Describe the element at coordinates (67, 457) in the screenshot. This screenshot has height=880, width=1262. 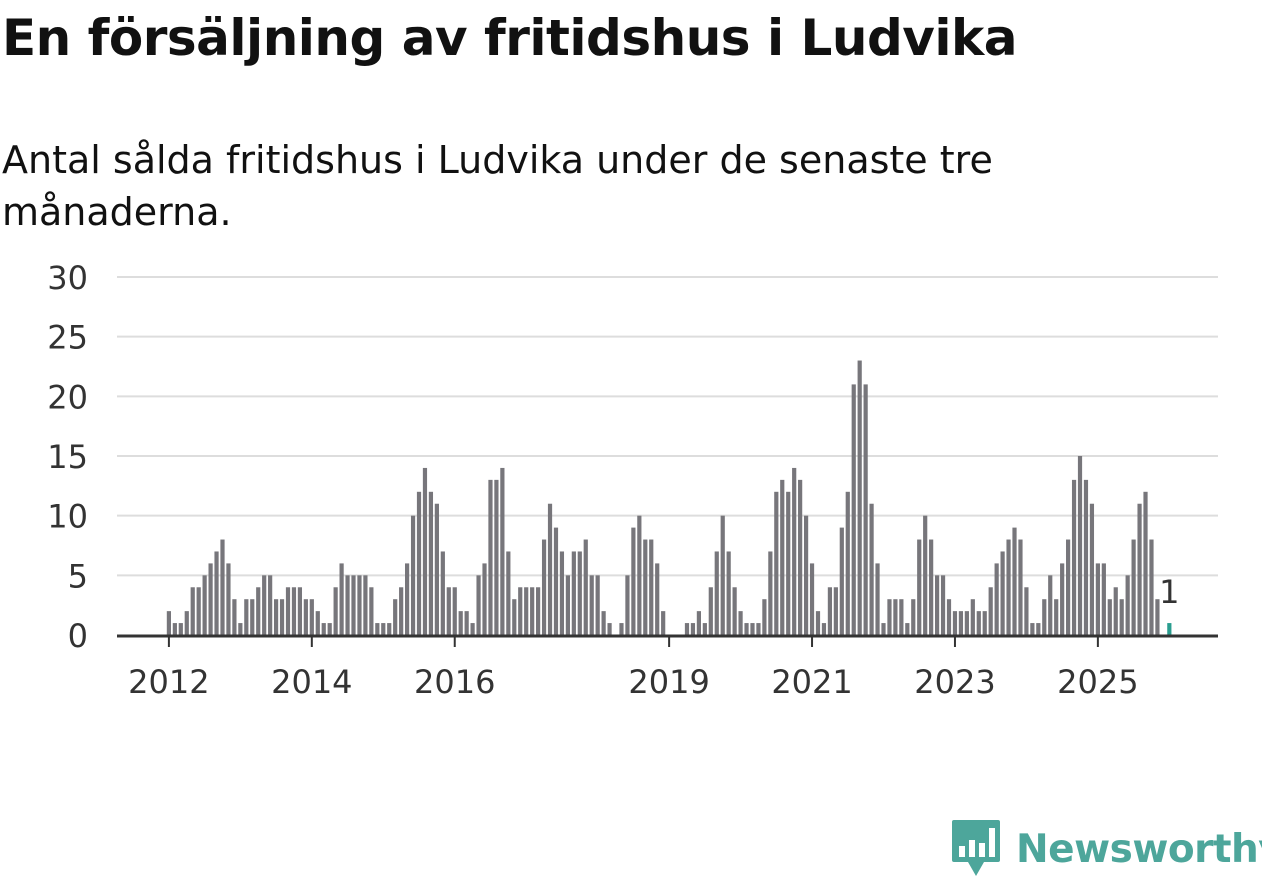
I see `y-tick-label: 15` at that location.